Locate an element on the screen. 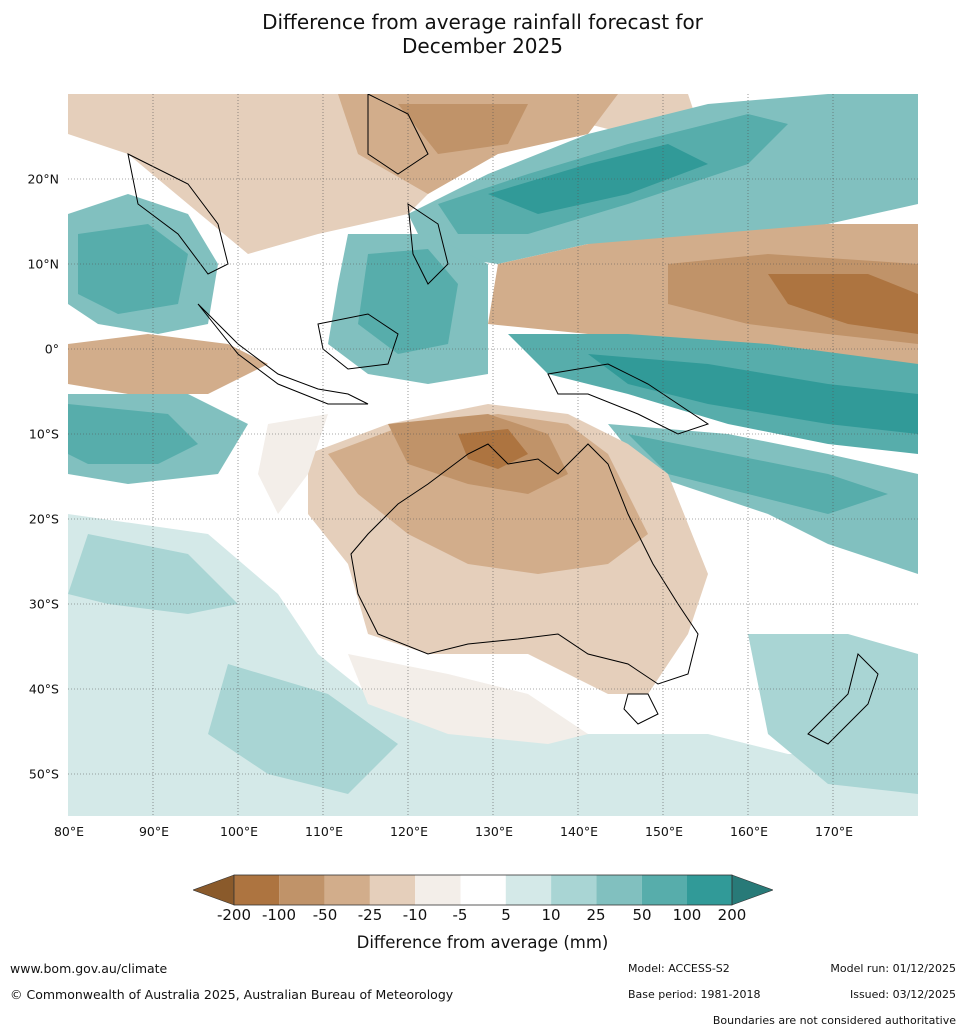 This screenshot has width=965, height=1035. lon-label-160e: 160°E is located at coordinates (749, 831).